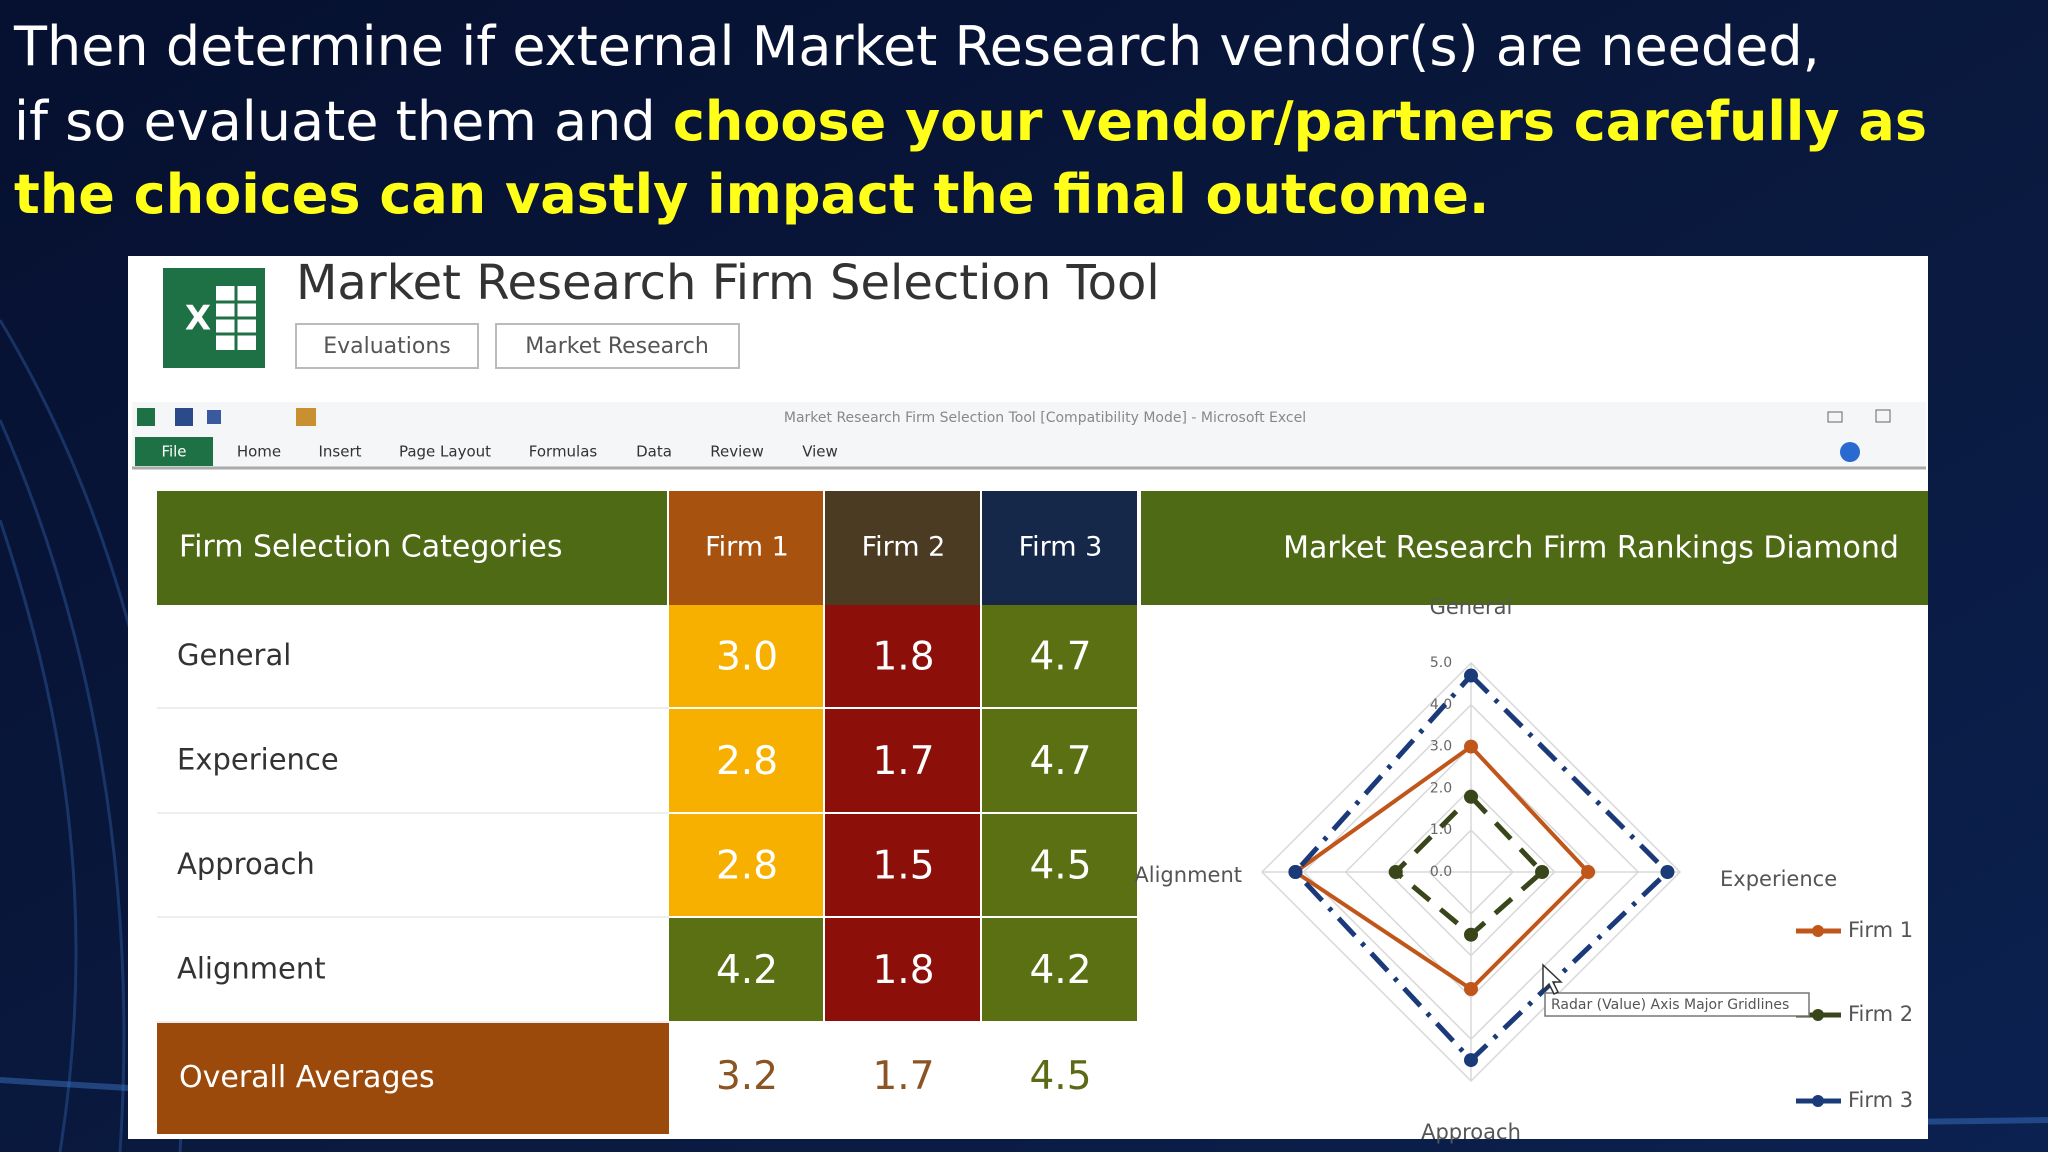  Describe the element at coordinates (737, 452) in the screenshot. I see `ribbon-tab: Review` at that location.